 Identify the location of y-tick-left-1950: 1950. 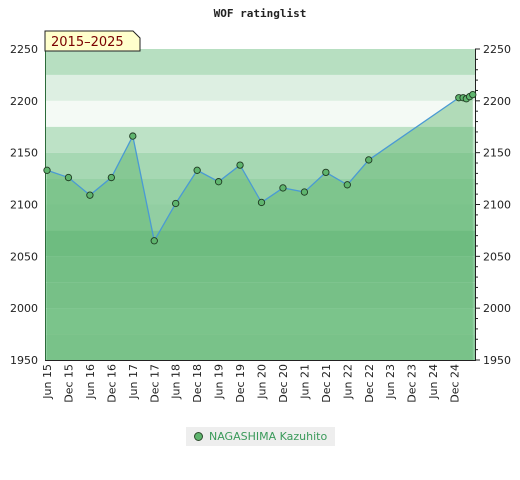
(24, 360).